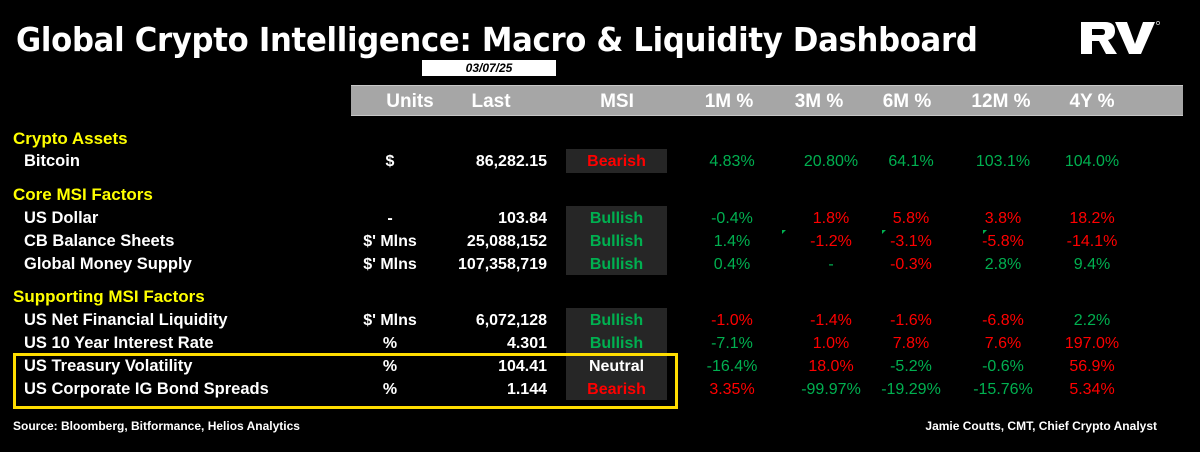  What do you see at coordinates (732, 218) in the screenshot?
I see `pct-1m: -0.4%` at bounding box center [732, 218].